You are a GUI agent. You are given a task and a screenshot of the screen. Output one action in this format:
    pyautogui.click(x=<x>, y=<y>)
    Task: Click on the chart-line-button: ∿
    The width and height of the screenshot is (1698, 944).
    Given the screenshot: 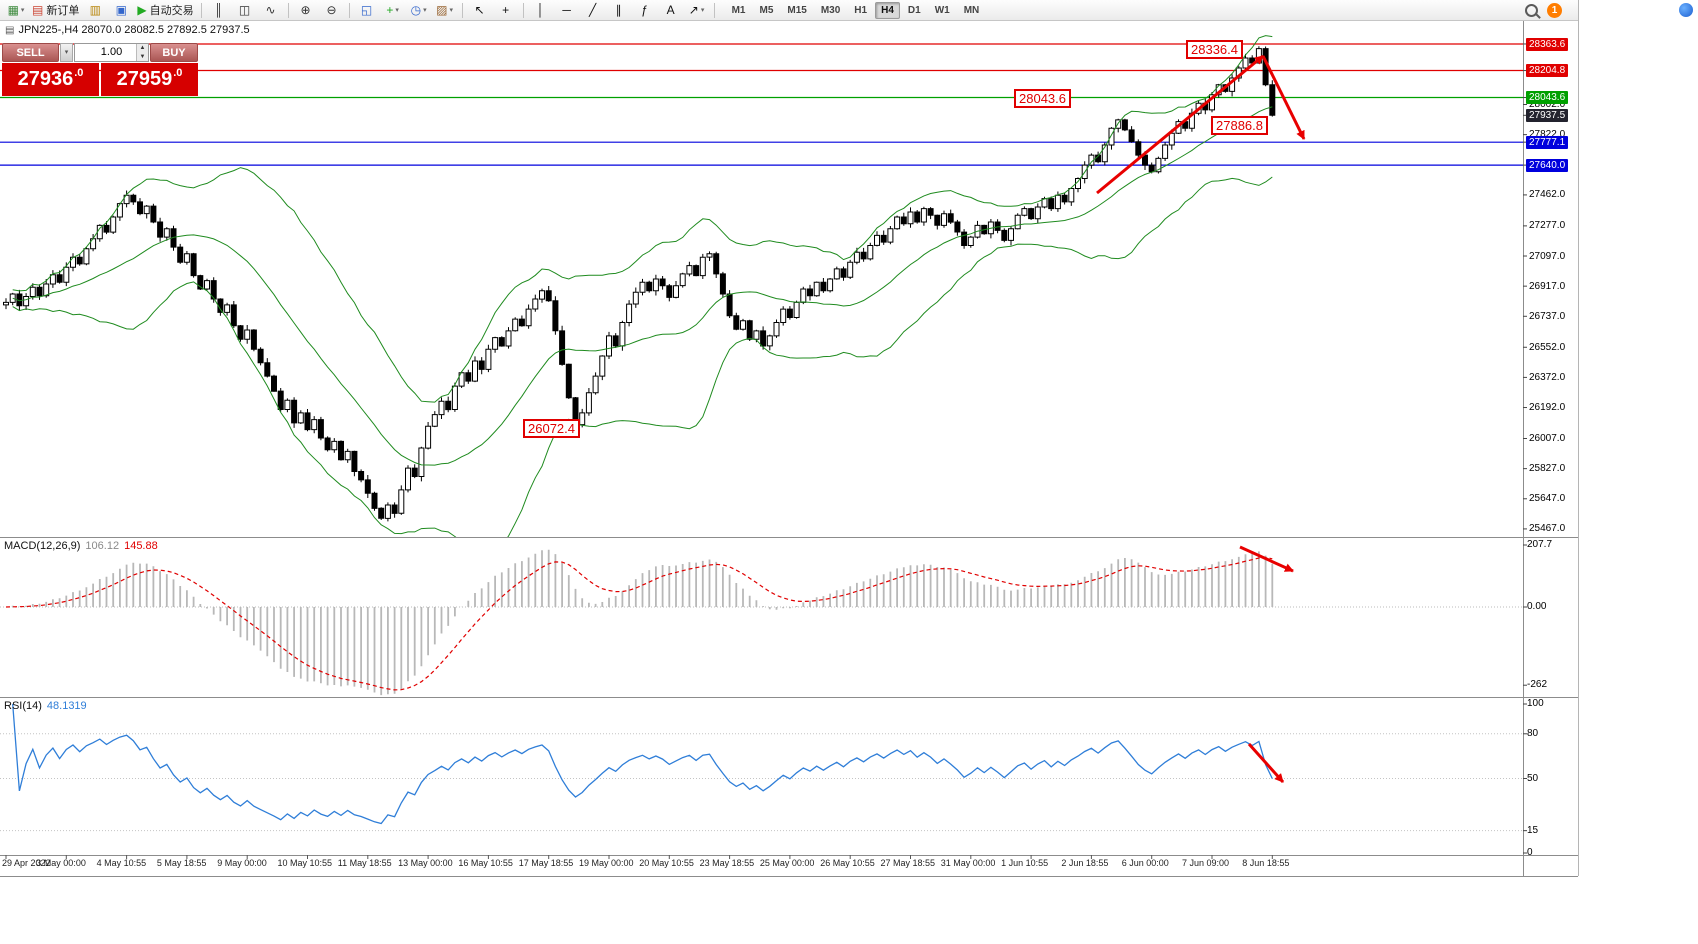 What is the action you would take?
    pyautogui.click(x=271, y=10)
    